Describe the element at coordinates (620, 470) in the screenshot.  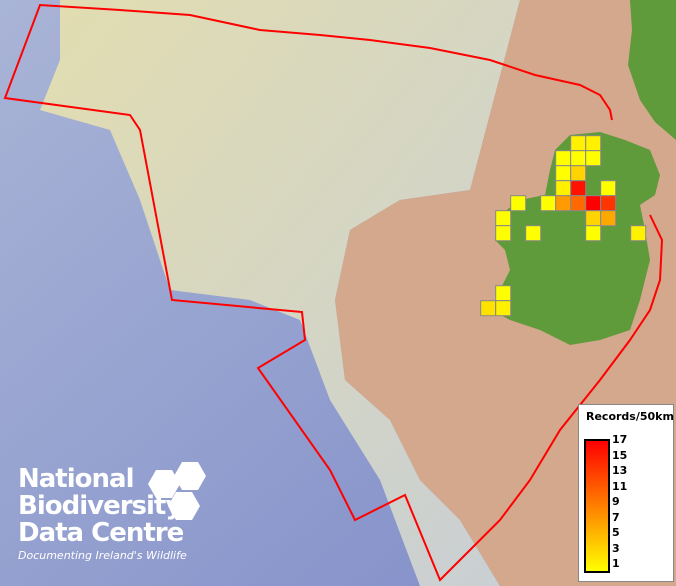
I see `legend-tick: 13` at that location.